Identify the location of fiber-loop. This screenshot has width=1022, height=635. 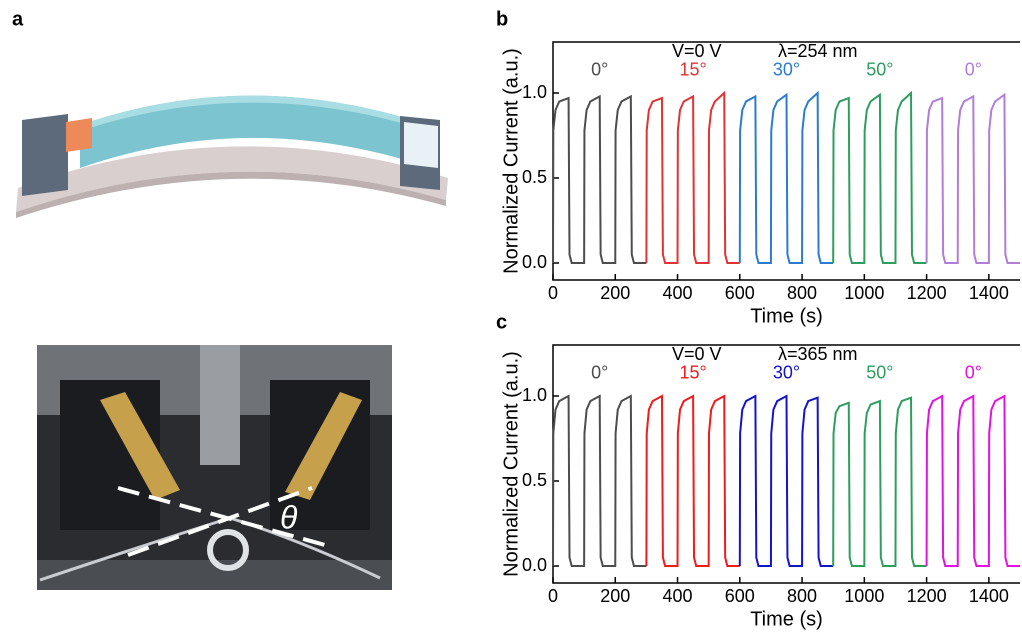
(228, 550).